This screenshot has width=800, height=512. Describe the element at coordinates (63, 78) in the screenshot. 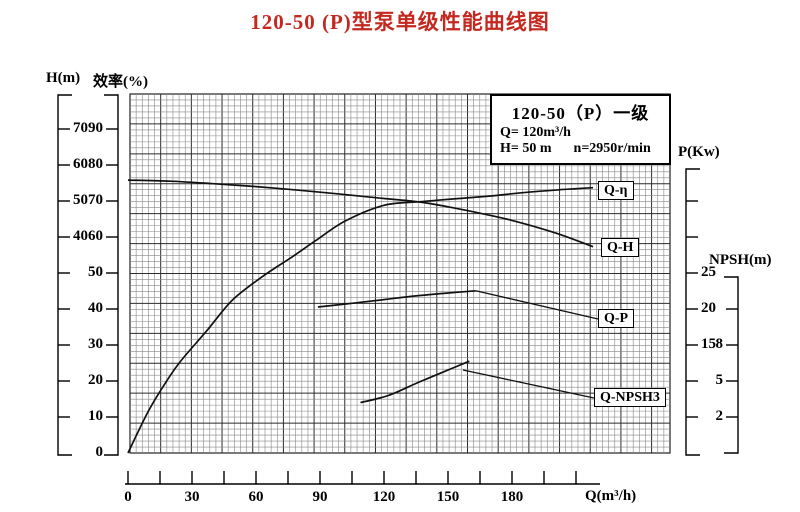

I see `h-axis-title: H(m)` at that location.